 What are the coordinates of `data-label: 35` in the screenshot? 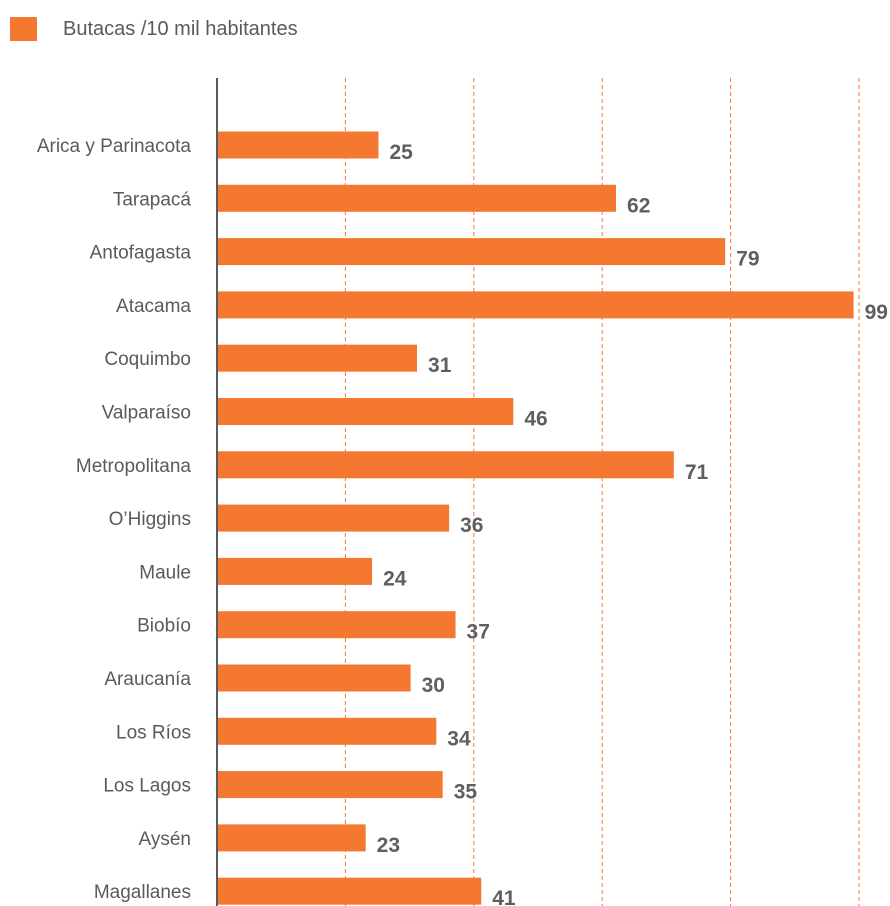 It's located at (466, 792).